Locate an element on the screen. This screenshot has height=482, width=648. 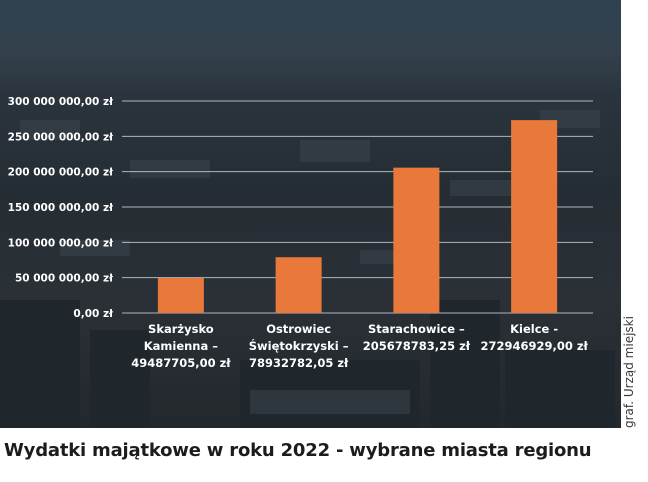
y-tick-label: 150 000 000,00 zł is located at coordinates (61, 208).